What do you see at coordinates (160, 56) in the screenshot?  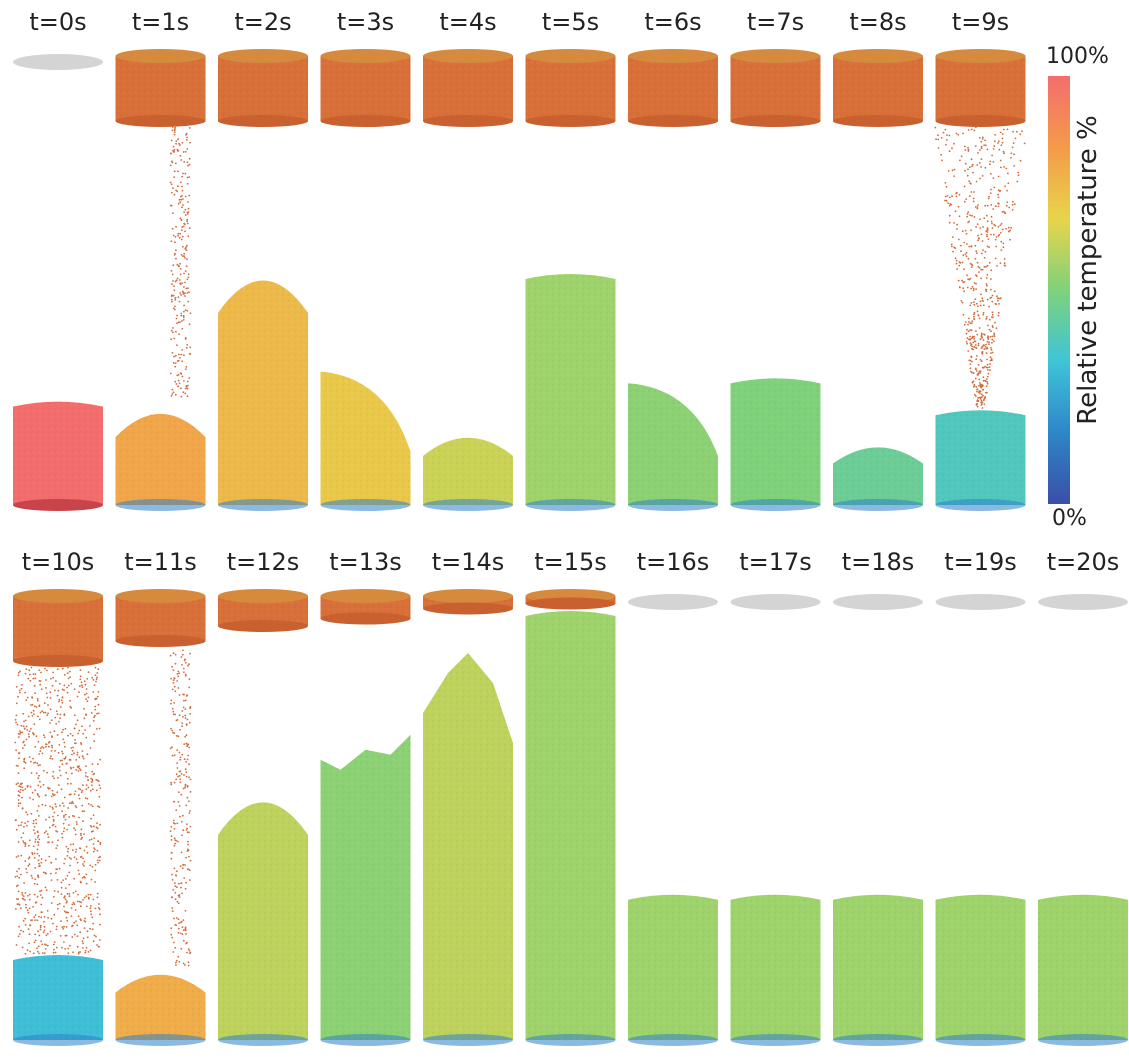 I see `upper-hopper-top` at bounding box center [160, 56].